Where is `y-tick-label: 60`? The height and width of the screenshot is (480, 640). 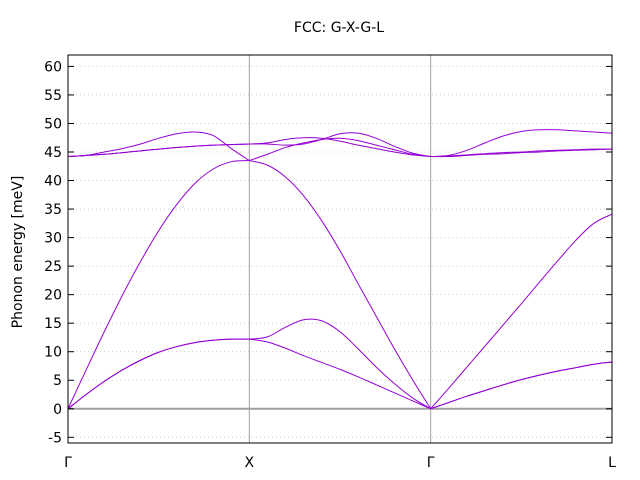
y-tick-label: 60 is located at coordinates (53, 67).